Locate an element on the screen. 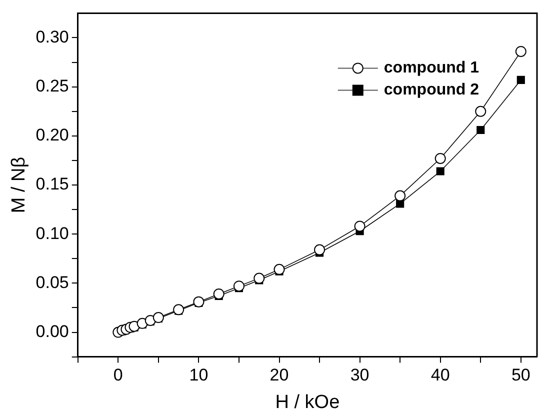 This screenshot has width=547, height=420. y-tick-label: 0.05 is located at coordinates (52, 282).